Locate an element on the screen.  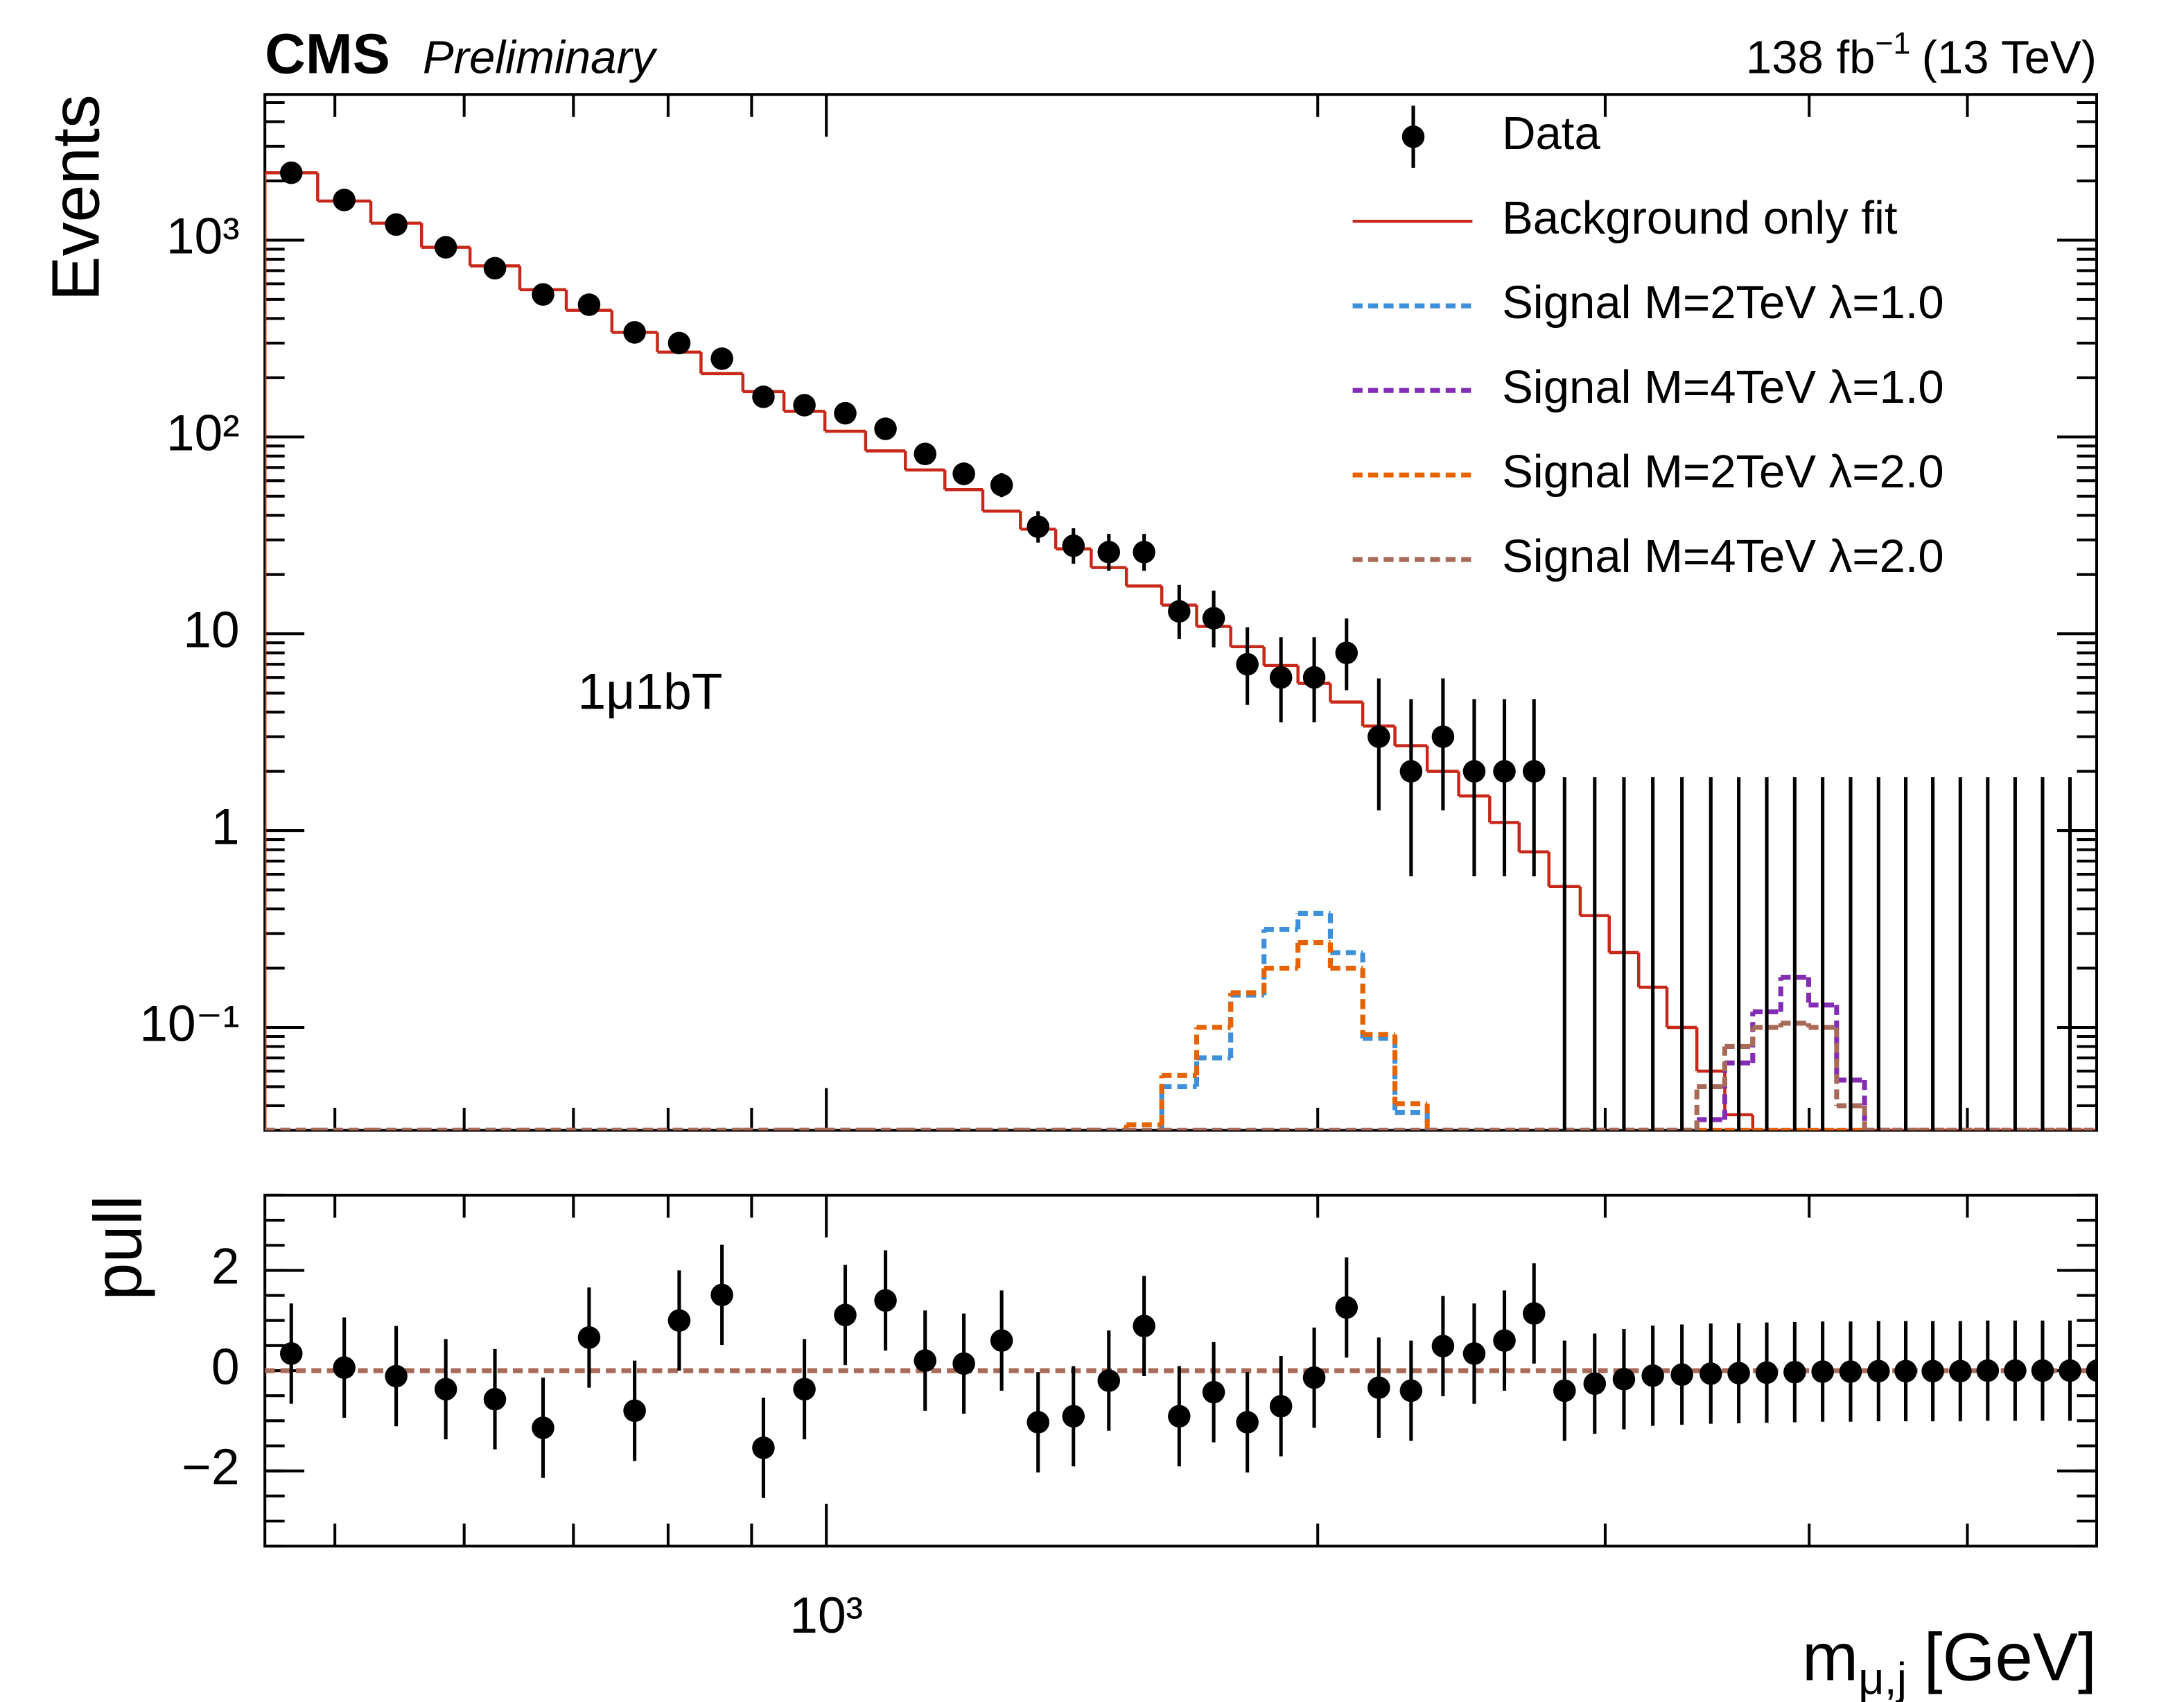
lumi-value: 138 fb is located at coordinates (1811, 58).